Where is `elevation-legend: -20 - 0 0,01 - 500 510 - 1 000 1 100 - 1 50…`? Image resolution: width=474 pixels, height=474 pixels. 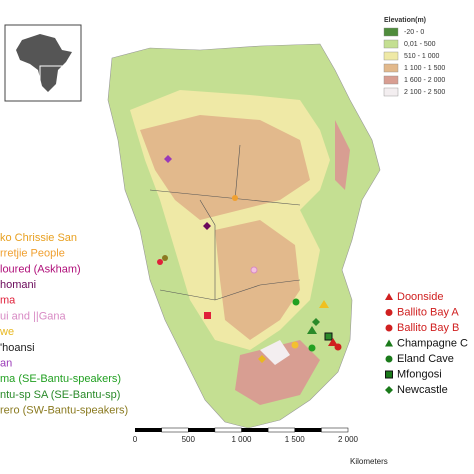 elevation-legend: -20 - 0 0,01 - 500 510 - 1 000 1 100 - 1 50… is located at coordinates (414, 62).